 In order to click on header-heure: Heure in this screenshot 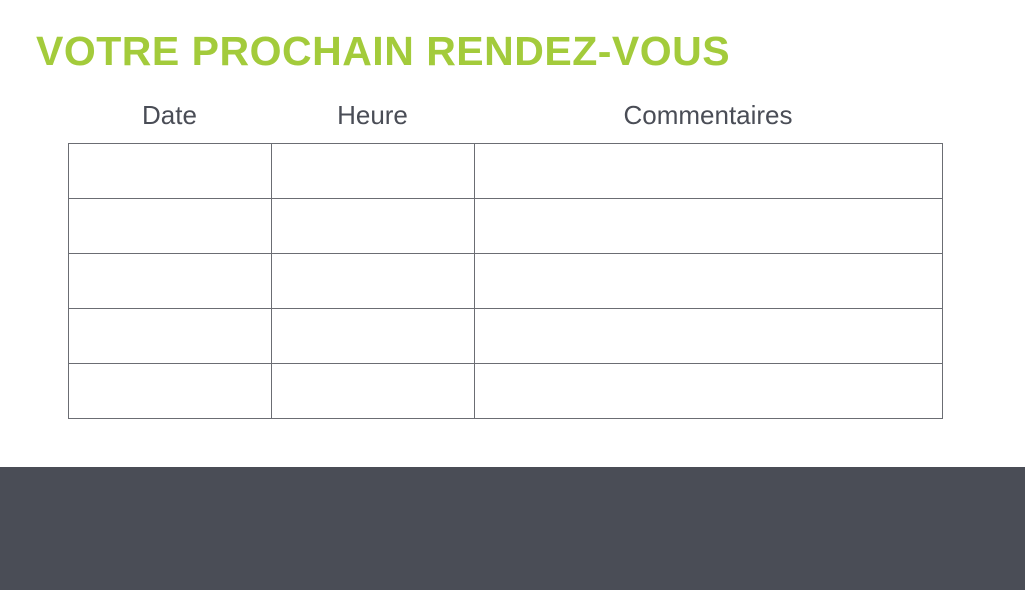, I will do `click(372, 115)`.